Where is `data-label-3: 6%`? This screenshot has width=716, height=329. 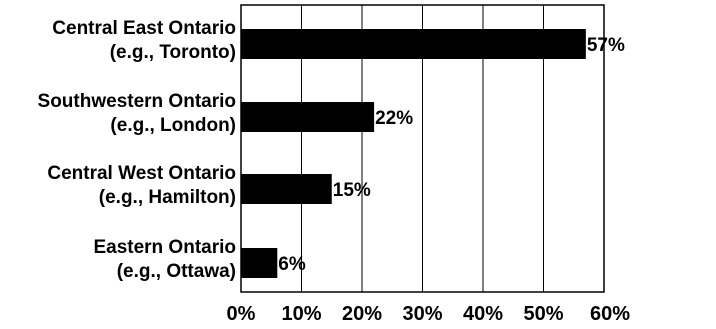
data-label-3: 6% is located at coordinates (292, 264).